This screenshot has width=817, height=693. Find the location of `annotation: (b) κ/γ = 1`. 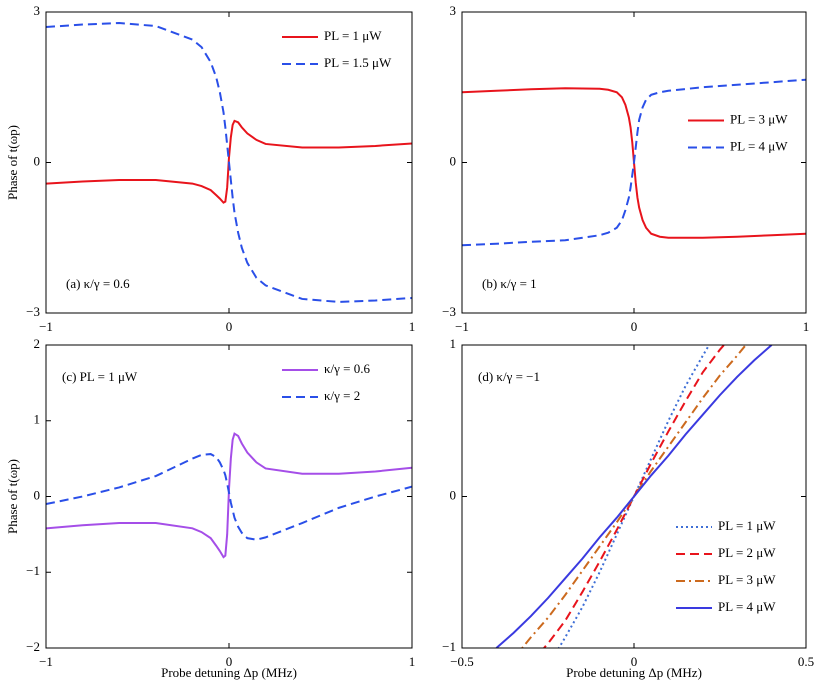

annotation: (b) κ/γ = 1 is located at coordinates (509, 283).